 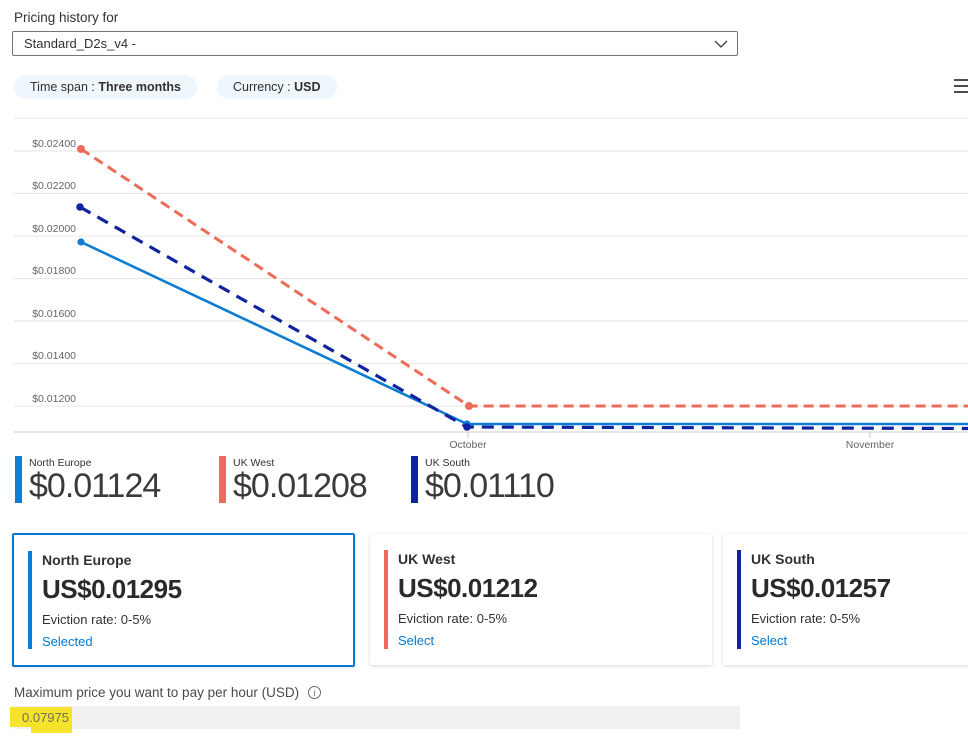 I want to click on time-span-value: Three months, so click(x=139, y=87).